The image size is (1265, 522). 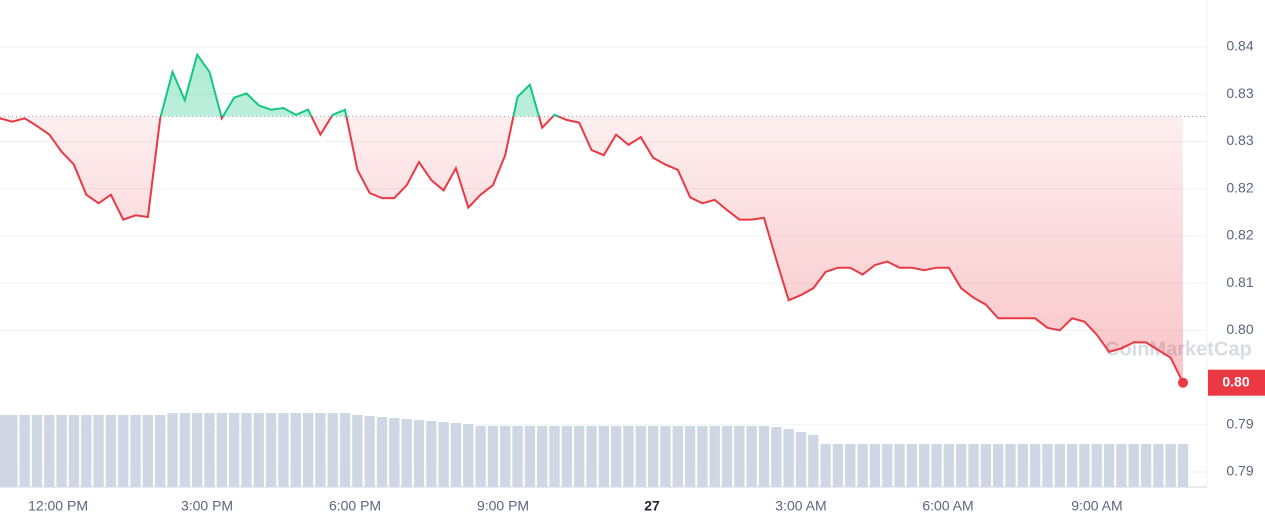 What do you see at coordinates (947, 506) in the screenshot?
I see `x-tick-label: 6:00 AM` at bounding box center [947, 506].